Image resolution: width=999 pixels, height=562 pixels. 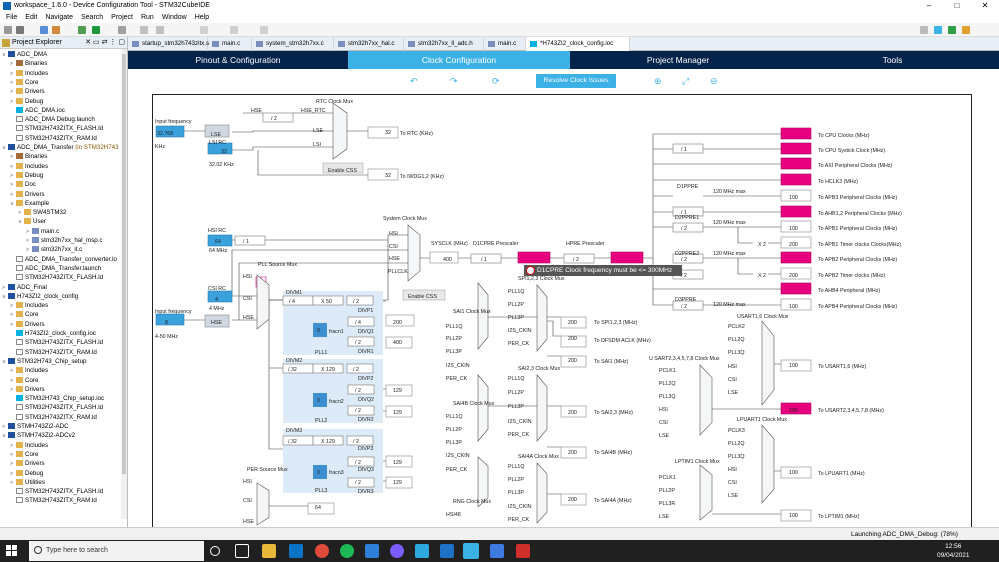 I want to click on enable-css-button, so click(x=424, y=295).